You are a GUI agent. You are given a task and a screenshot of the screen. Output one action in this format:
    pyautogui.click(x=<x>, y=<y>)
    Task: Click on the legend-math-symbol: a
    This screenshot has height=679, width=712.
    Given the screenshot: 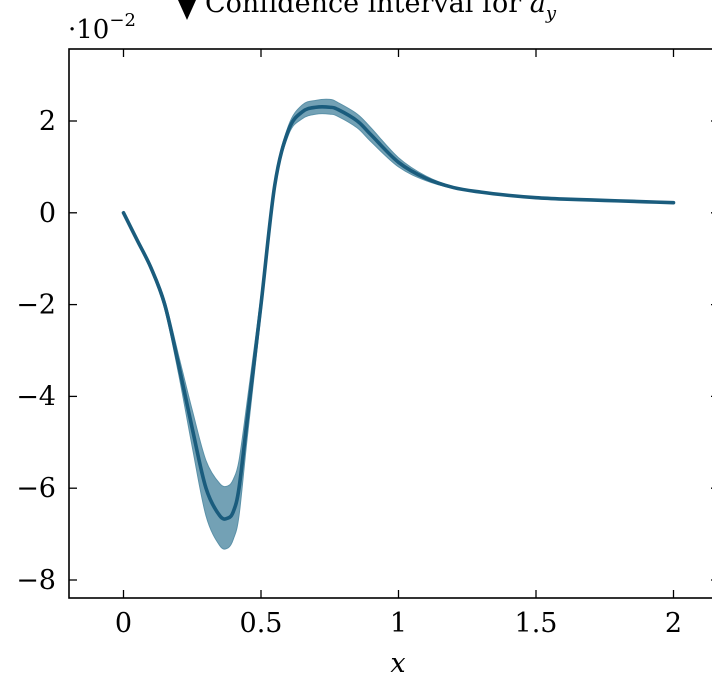 What is the action you would take?
    pyautogui.click(x=538, y=9)
    